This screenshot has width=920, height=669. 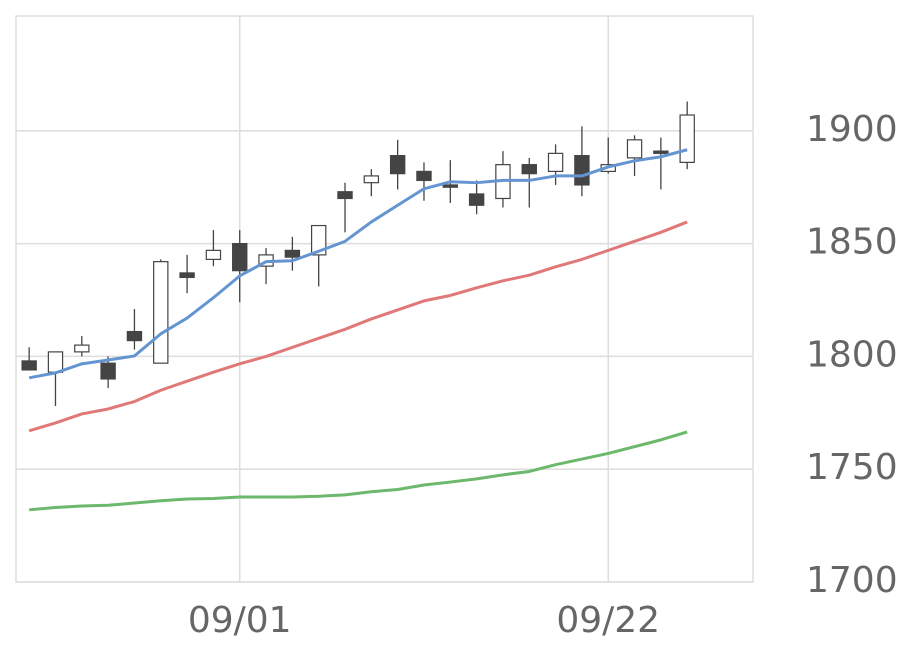 I want to click on y-tick-label: 1800, so click(x=852, y=354).